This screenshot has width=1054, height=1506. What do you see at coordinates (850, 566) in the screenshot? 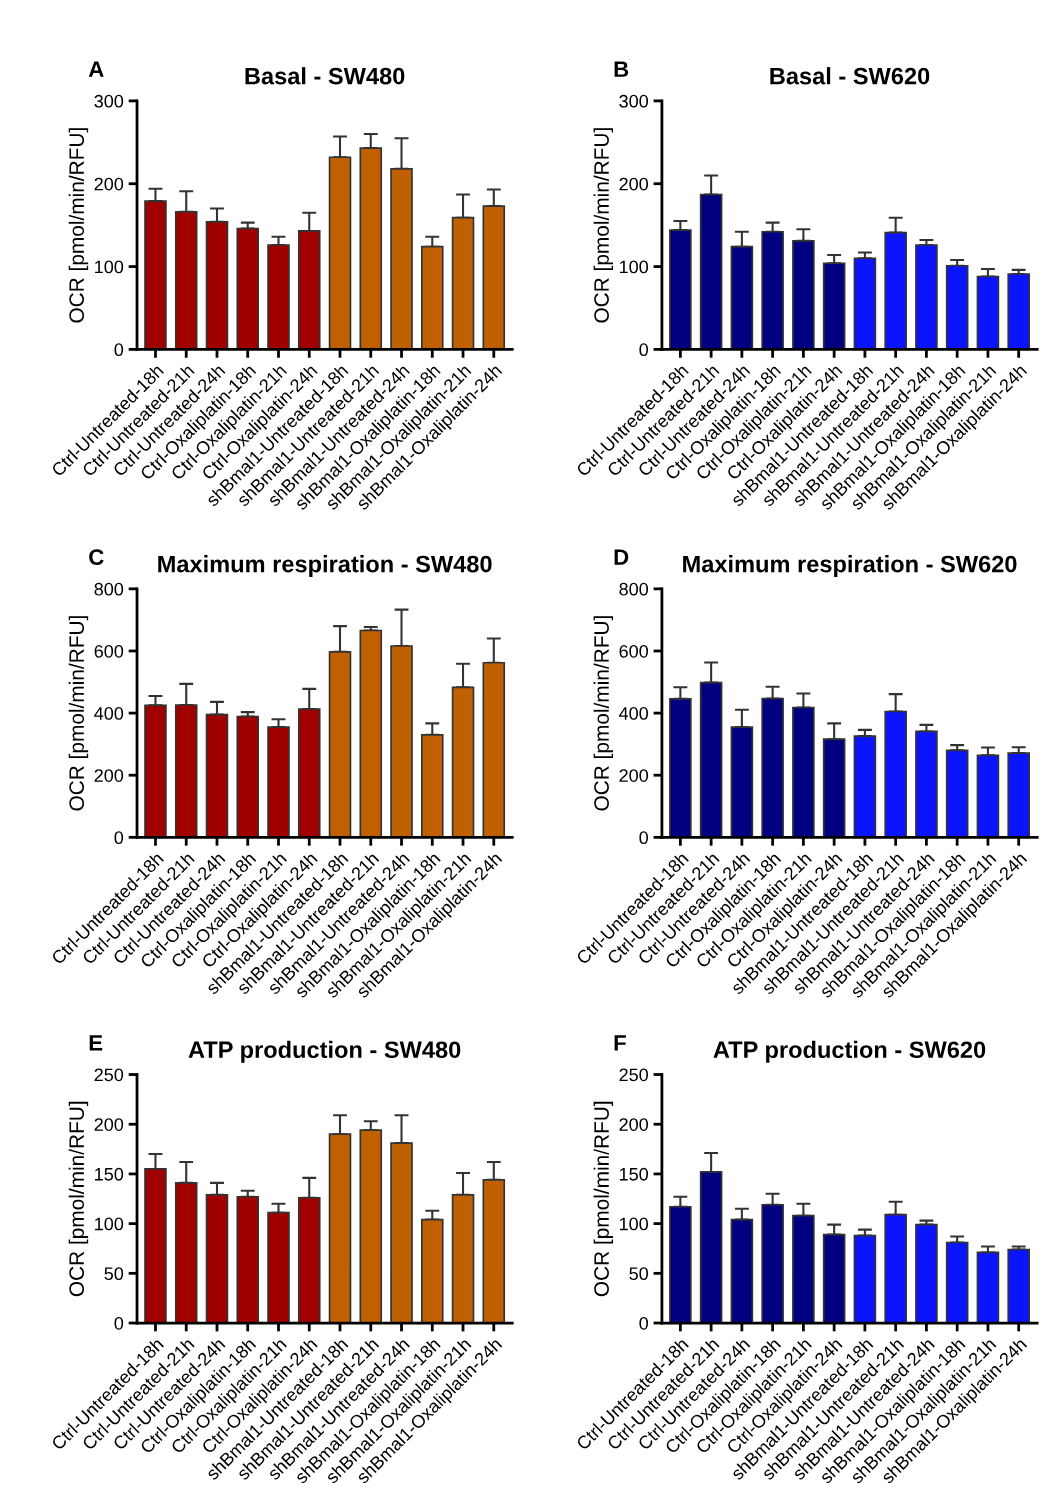
I see `chart-title: Maximum respiration - SW620` at bounding box center [850, 566].